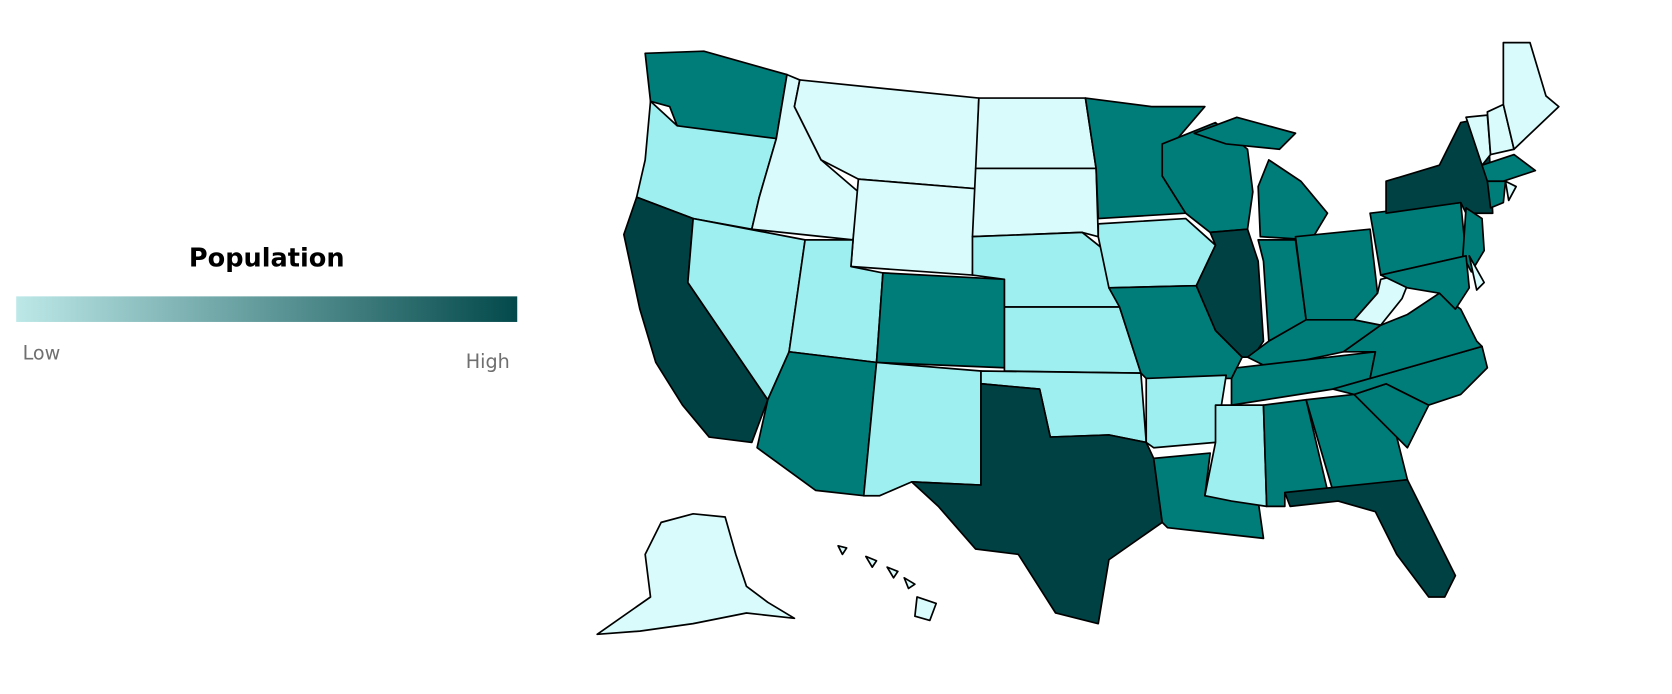 Image resolution: width=1672 pixels, height=694 pixels. What do you see at coordinates (1439, 165) in the screenshot?
I see `state-ny` at bounding box center [1439, 165].